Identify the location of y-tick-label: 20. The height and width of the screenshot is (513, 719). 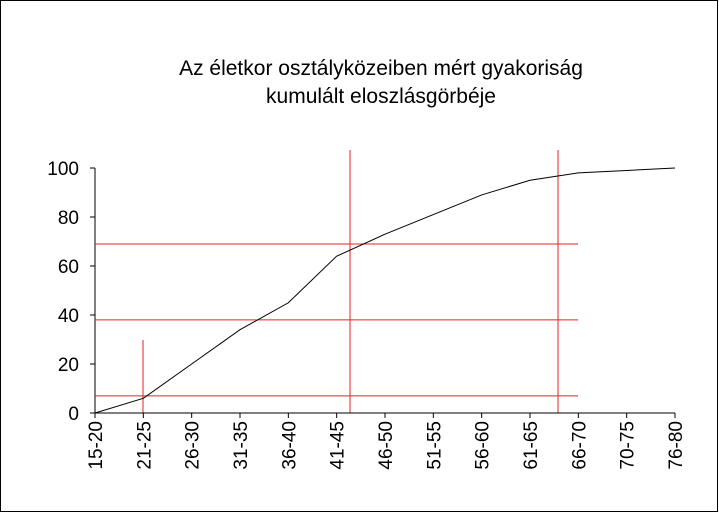
(68, 365).